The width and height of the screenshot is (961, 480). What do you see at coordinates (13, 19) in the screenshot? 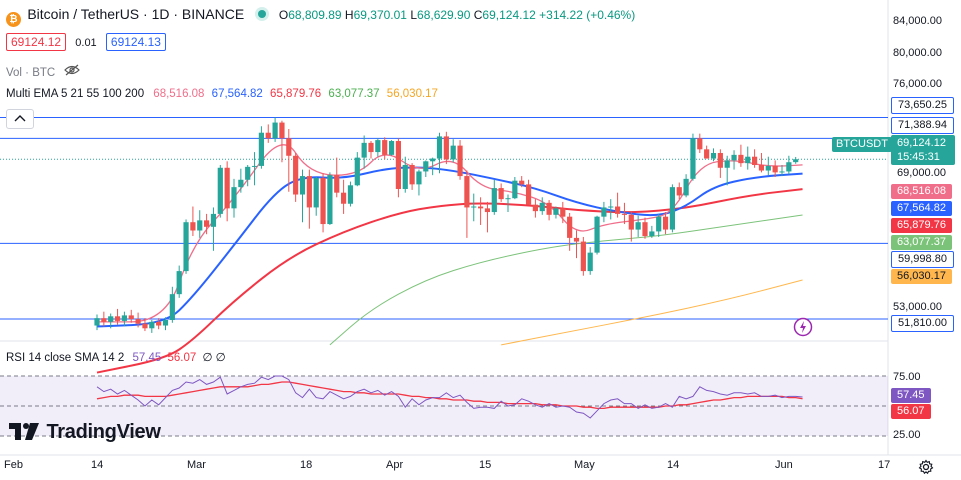
I see `bitcoin-icon: ₿` at bounding box center [13, 19].